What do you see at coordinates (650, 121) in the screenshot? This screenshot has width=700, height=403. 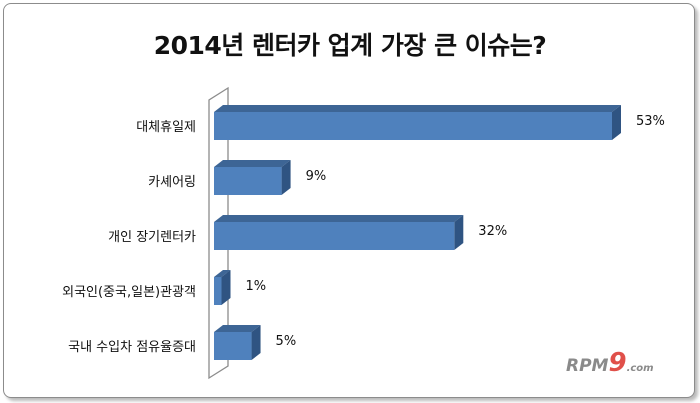 I see `data-label-0: 53%` at bounding box center [650, 121].